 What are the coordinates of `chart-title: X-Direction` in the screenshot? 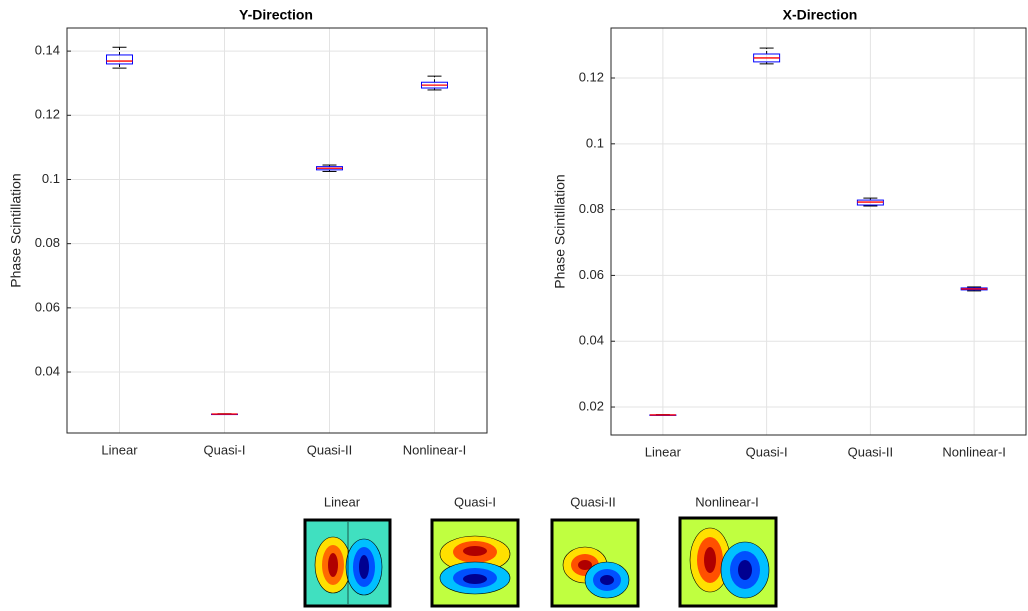 It's located at (820, 15).